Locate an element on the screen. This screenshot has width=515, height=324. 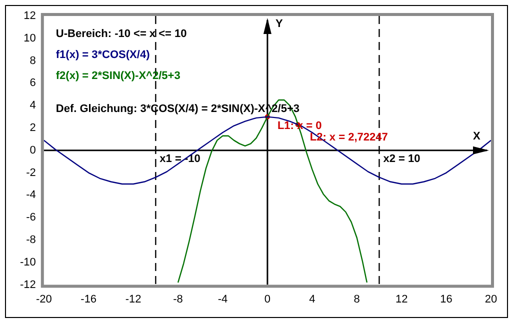
y-tick-label: 8 is located at coordinates (33, 60).